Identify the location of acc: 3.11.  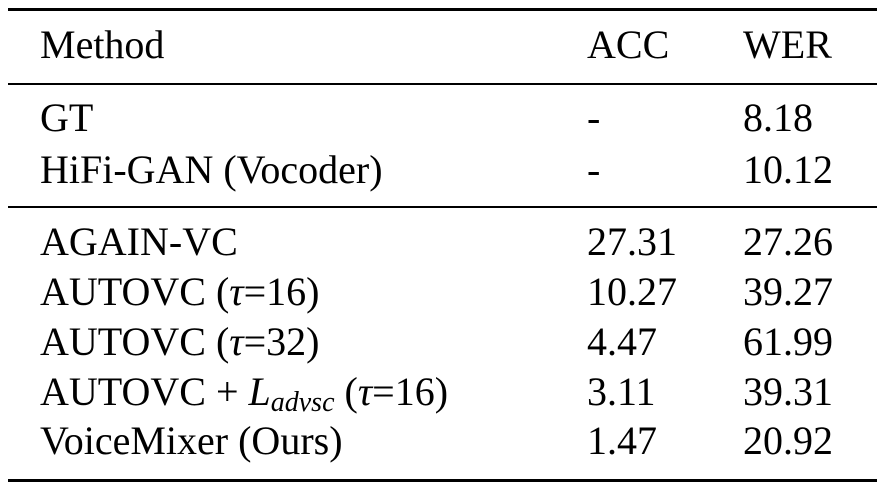
(621, 391).